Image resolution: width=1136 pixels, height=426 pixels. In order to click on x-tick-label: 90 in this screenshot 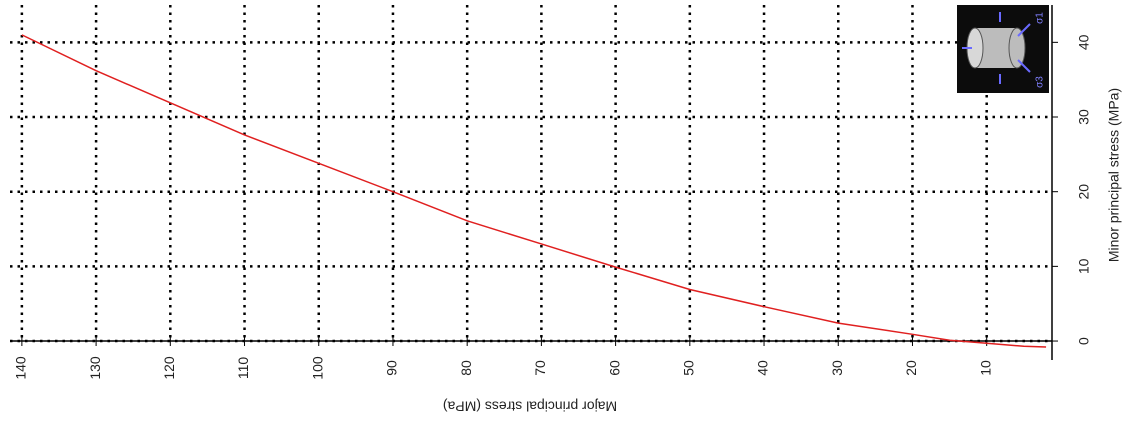, I will do `click(392, 368)`.